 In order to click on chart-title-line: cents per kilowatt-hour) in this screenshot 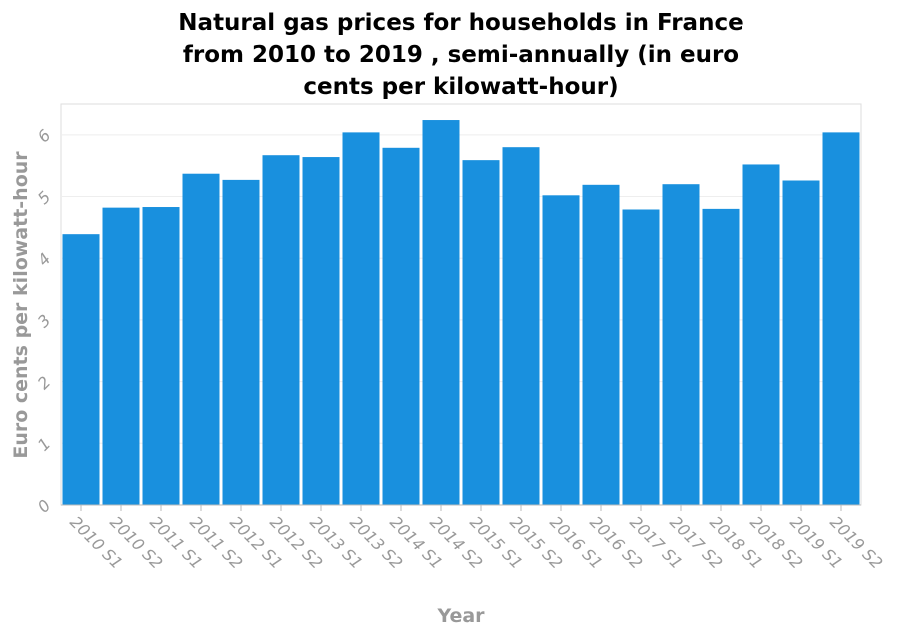, I will do `click(460, 87)`.